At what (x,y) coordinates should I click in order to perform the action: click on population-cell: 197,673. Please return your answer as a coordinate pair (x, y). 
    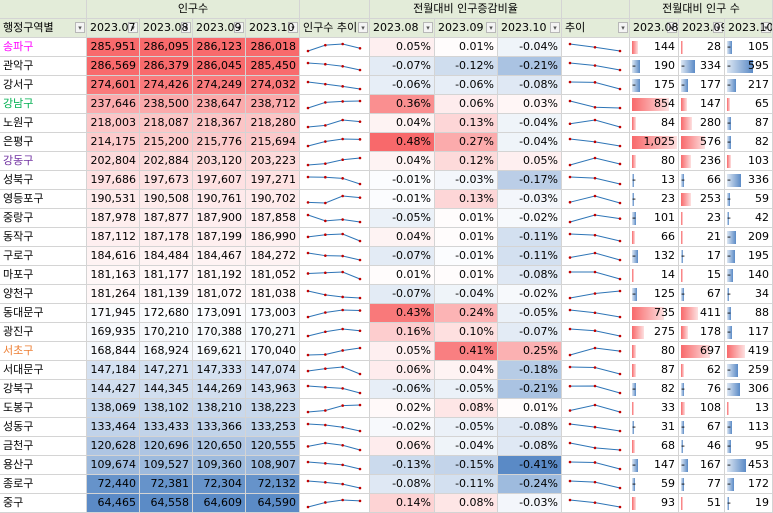
    Looking at the image, I should click on (166, 180).